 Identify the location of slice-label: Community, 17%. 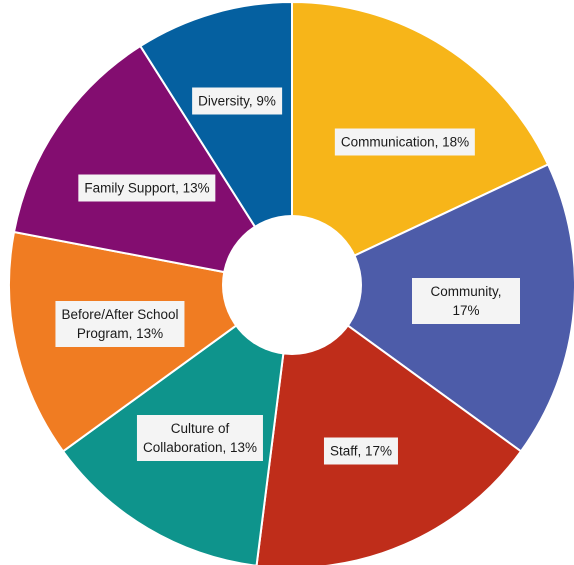
(466, 301).